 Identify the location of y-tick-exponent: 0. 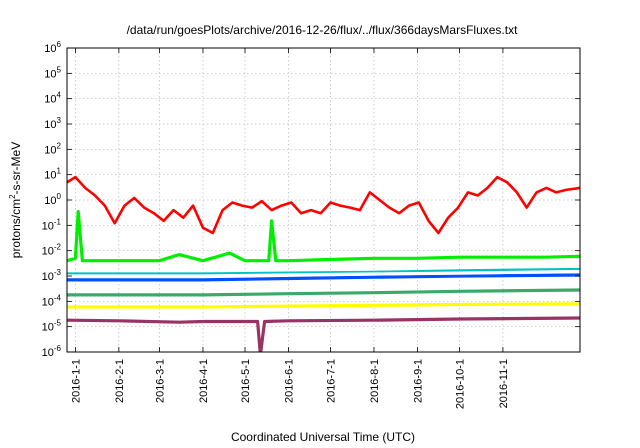
(59, 196).